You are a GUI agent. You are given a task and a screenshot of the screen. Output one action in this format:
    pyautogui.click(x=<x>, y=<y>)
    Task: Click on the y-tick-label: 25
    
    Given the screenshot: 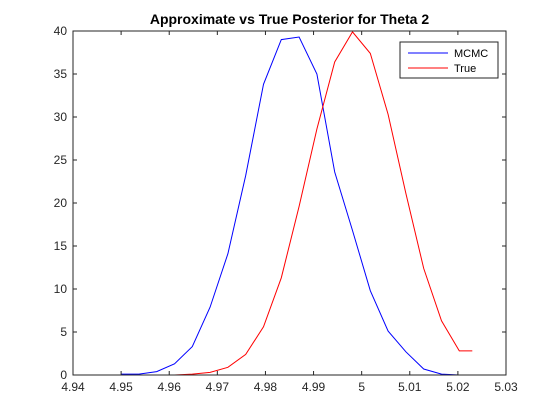 What is the action you would take?
    pyautogui.click(x=61, y=160)
    